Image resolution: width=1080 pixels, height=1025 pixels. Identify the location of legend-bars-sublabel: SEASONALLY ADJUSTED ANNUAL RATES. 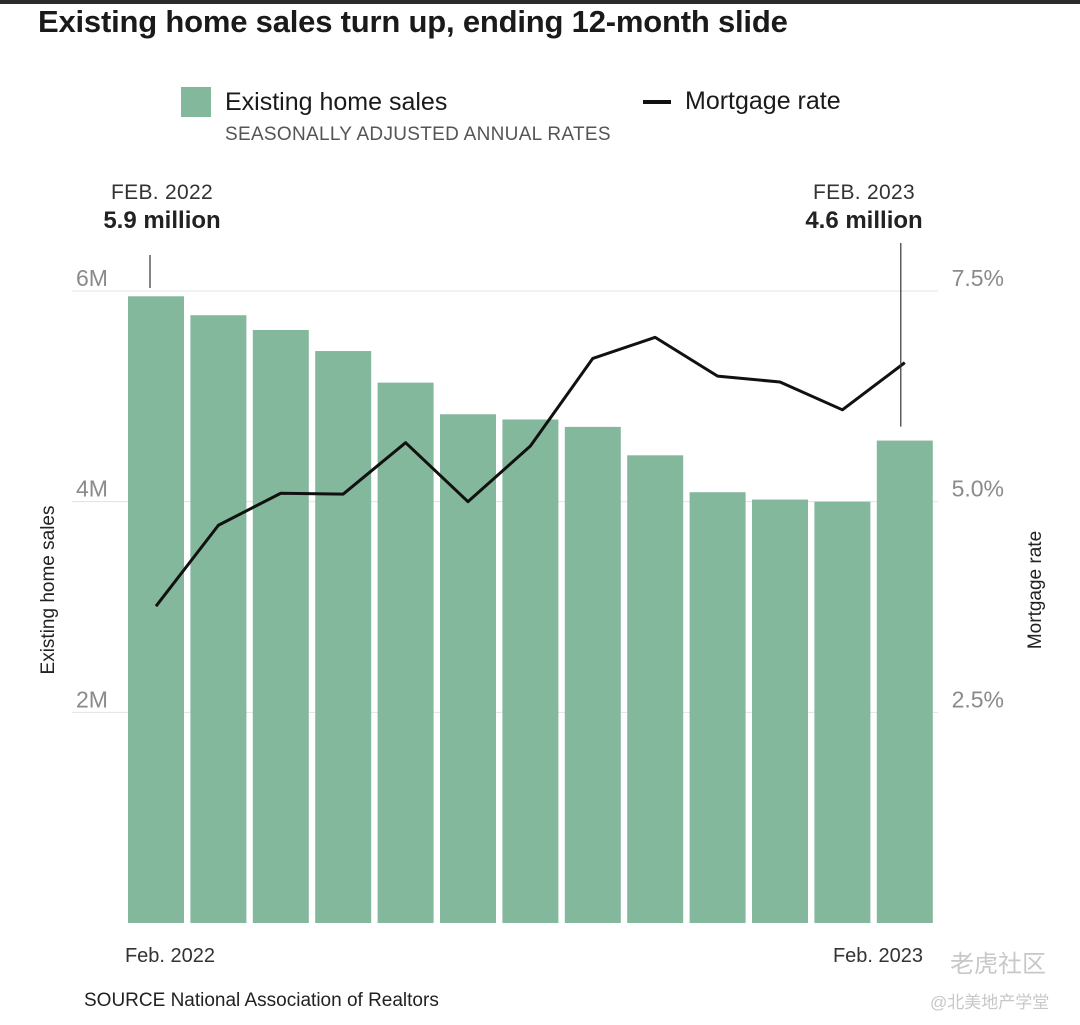
(418, 134).